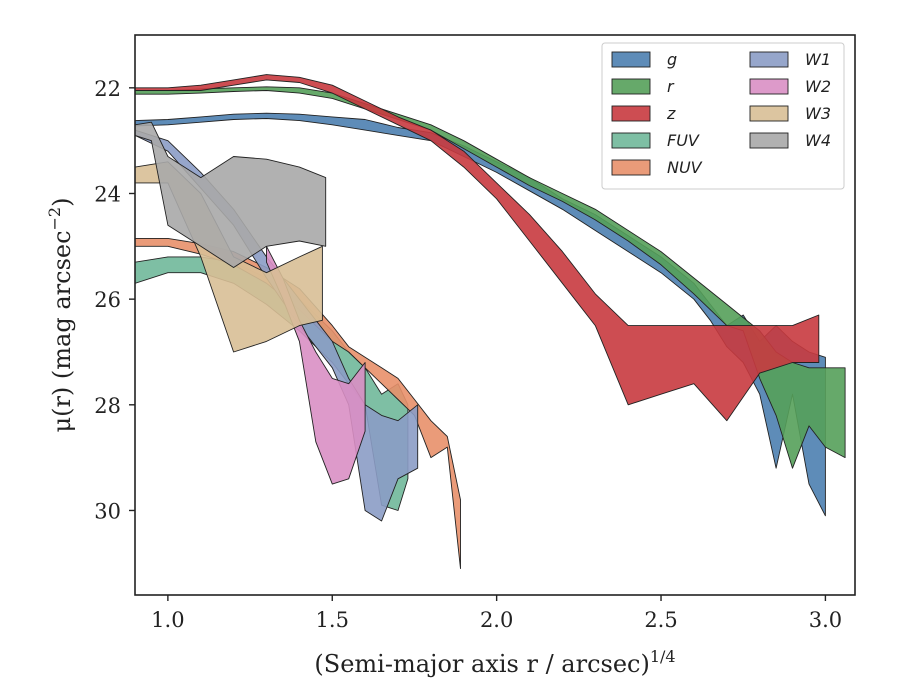  I want to click on legend-label-nuv: NUV, so click(685, 167).